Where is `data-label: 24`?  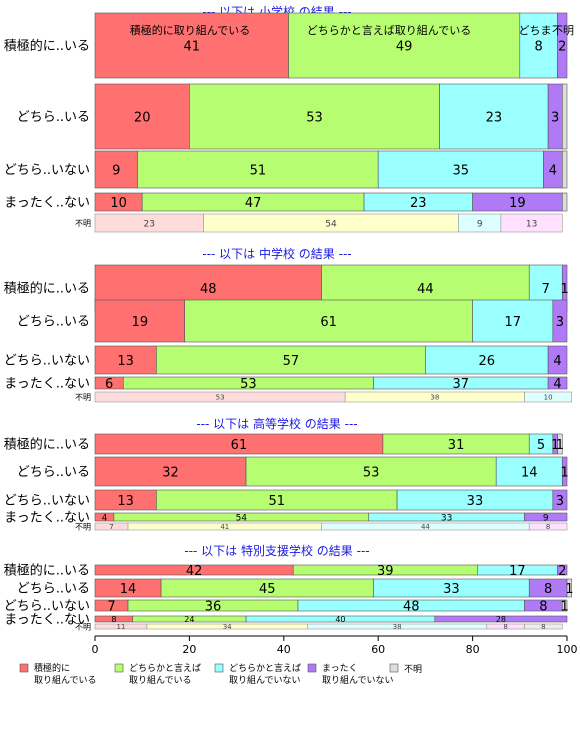
data-label: 24 is located at coordinates (189, 619).